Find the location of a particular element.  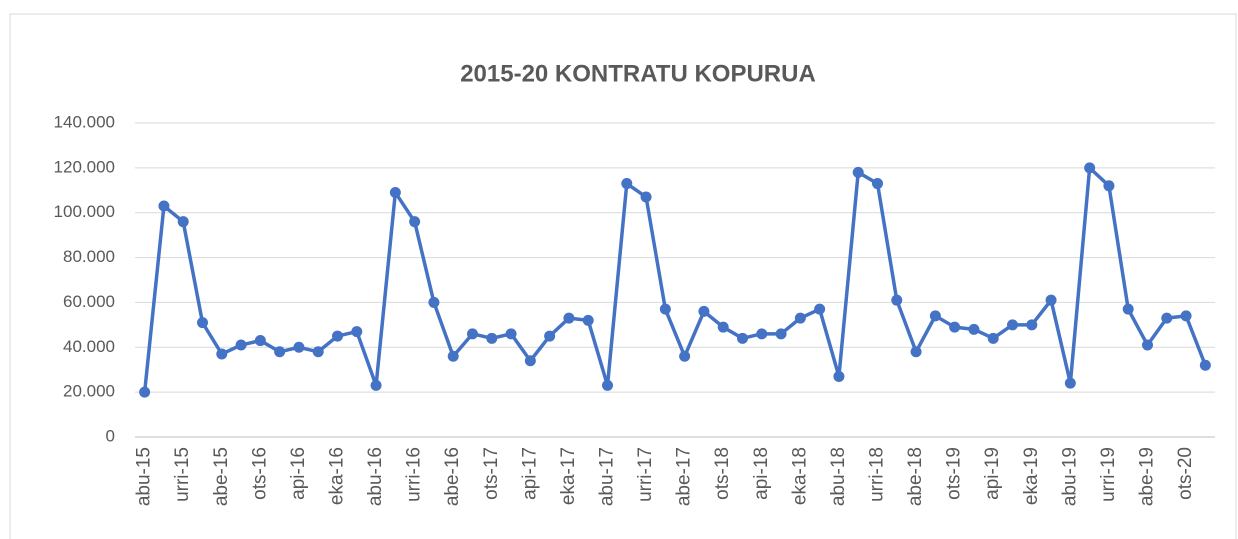

y-tick-label: 20.000 is located at coordinates (89, 391).